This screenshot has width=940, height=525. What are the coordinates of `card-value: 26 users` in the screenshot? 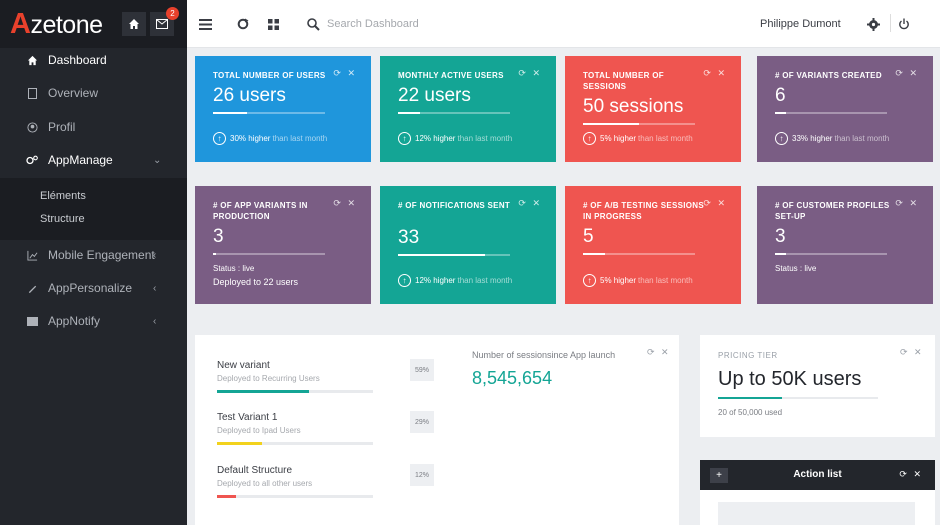 It's located at (249, 95).